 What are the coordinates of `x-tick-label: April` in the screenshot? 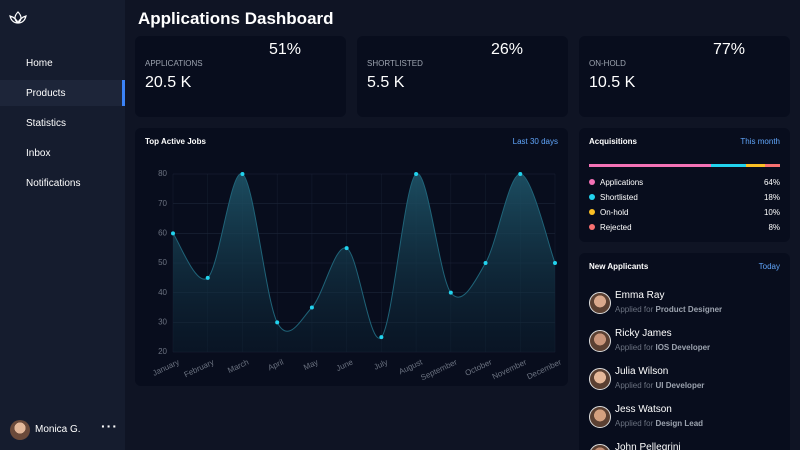 It's located at (276, 364).